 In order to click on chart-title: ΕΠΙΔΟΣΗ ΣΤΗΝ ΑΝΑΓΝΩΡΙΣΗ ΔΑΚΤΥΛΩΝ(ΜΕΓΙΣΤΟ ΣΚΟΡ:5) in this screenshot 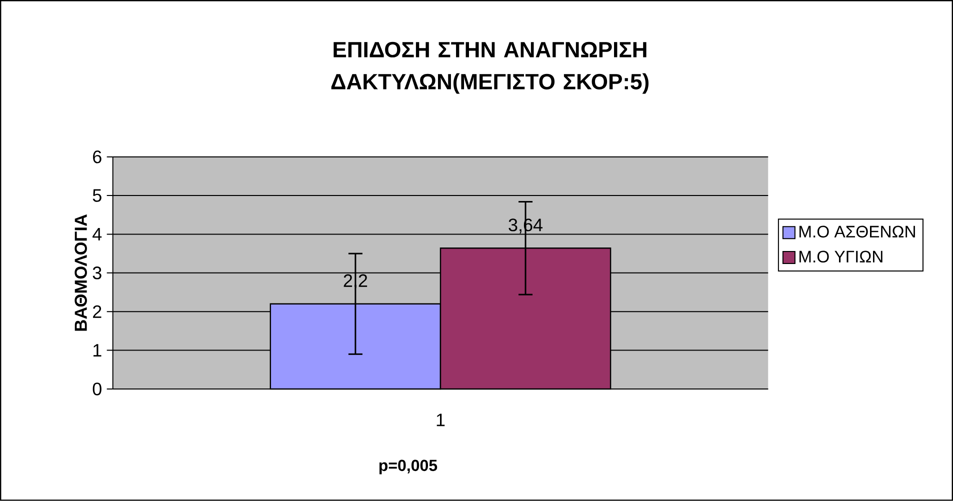, I will do `click(489, 68)`.